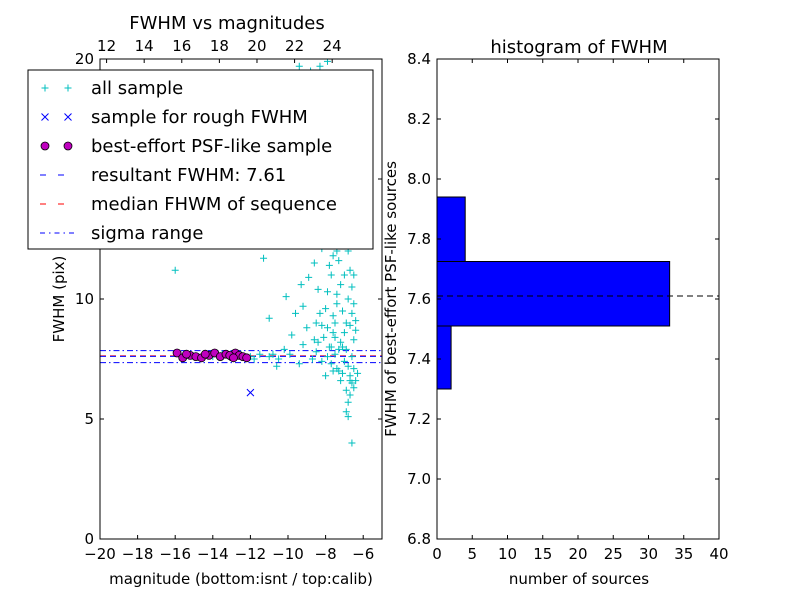 The width and height of the screenshot is (800, 600). What do you see at coordinates (718, 554) in the screenshot?
I see `histogram-x-tick-label: 40` at bounding box center [718, 554].